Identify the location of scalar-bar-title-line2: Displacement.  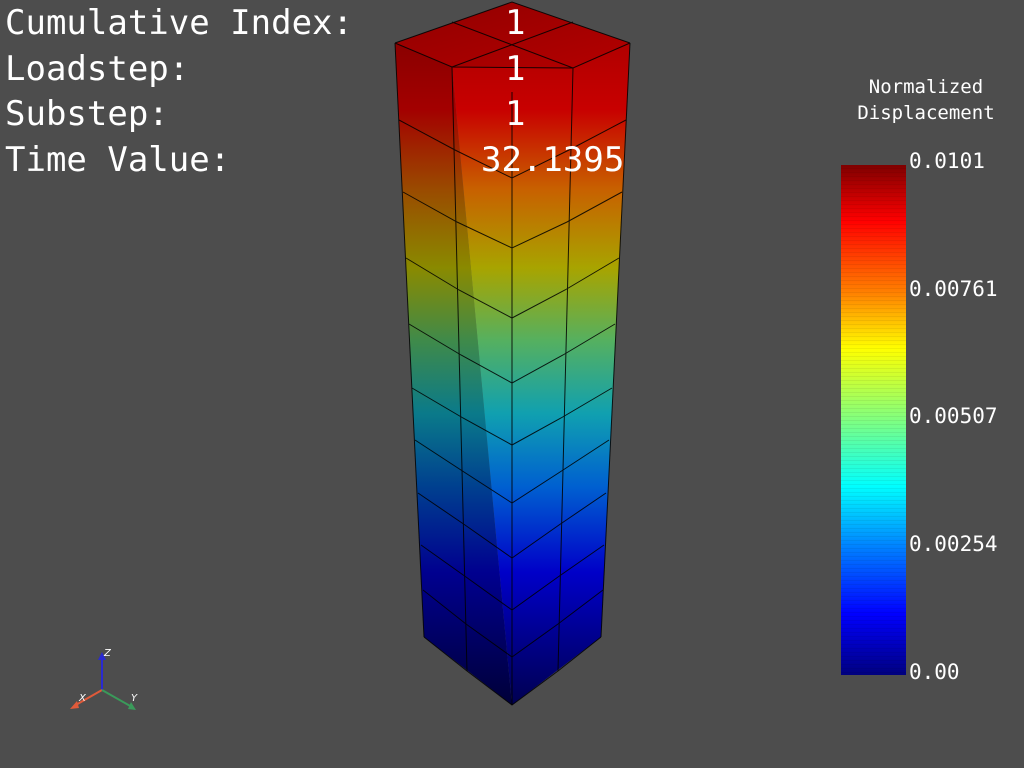
(926, 113).